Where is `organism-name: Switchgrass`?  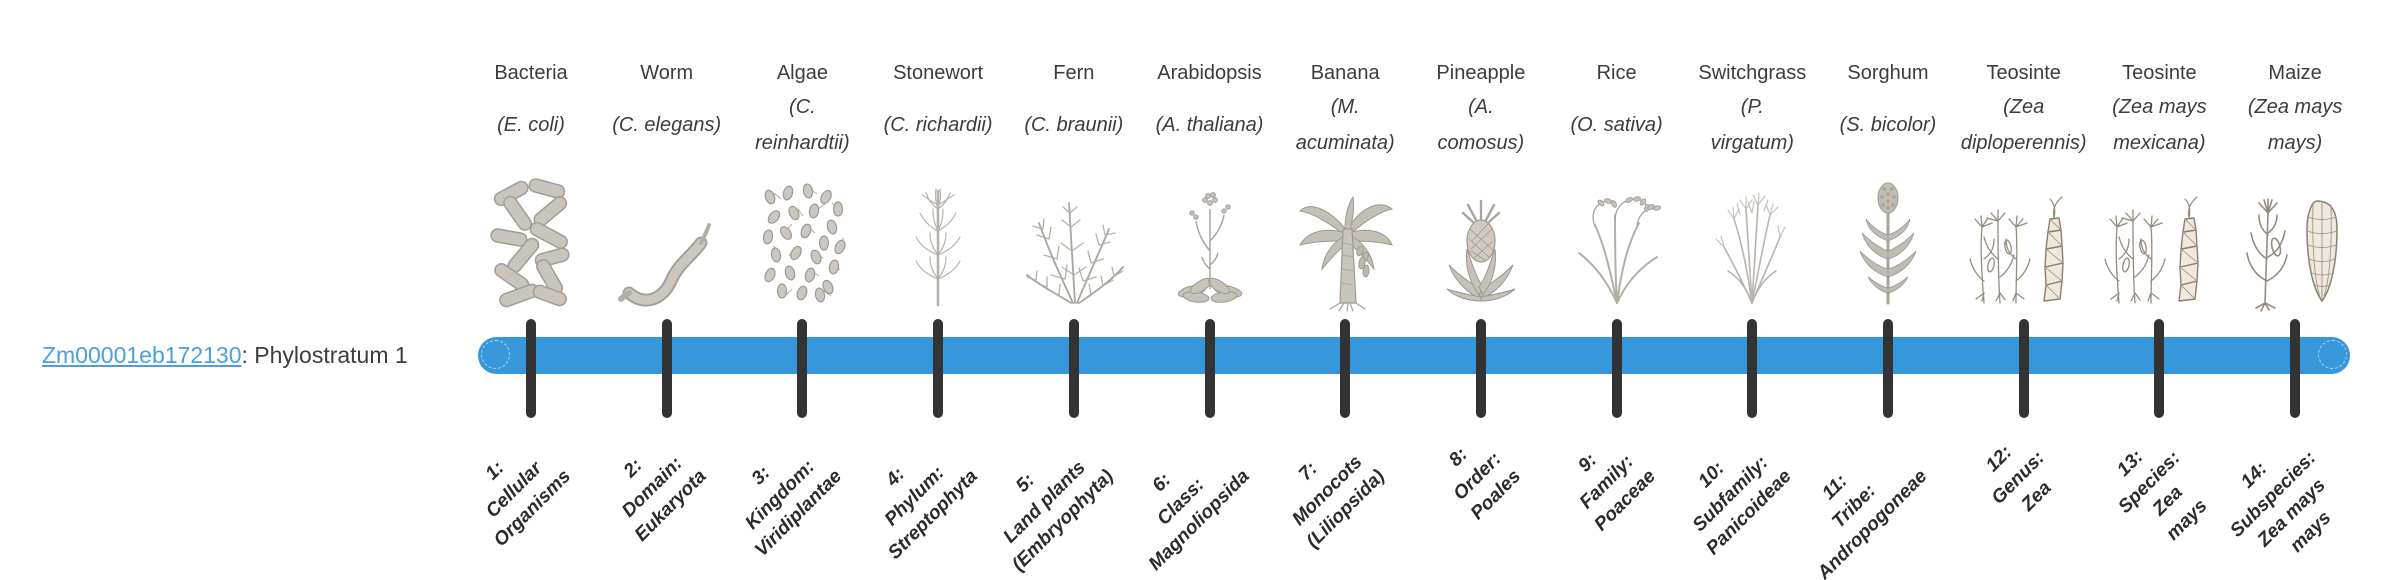 organism-name: Switchgrass is located at coordinates (1752, 73).